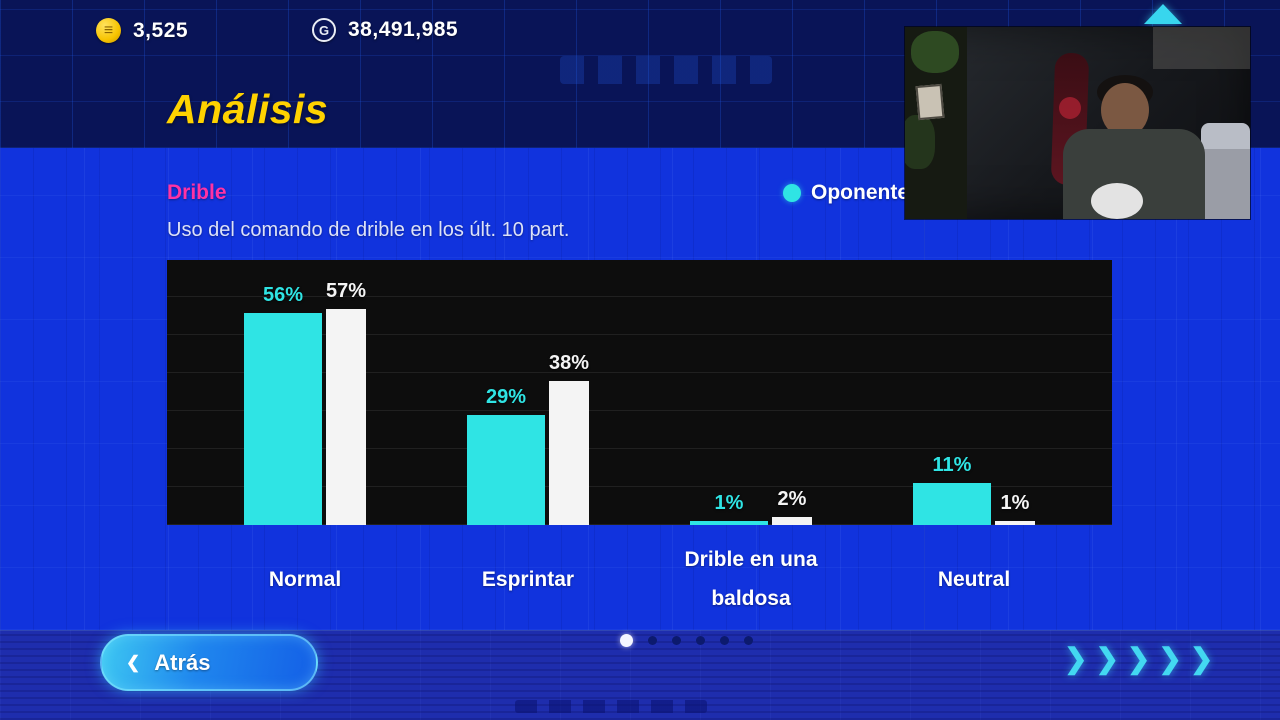  Describe the element at coordinates (1077, 123) in the screenshot. I see `webcam-overlay` at that location.